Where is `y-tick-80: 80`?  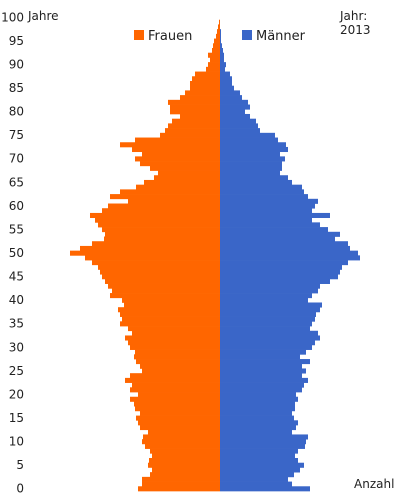
y-tick-80: 80 is located at coordinates (16, 112).